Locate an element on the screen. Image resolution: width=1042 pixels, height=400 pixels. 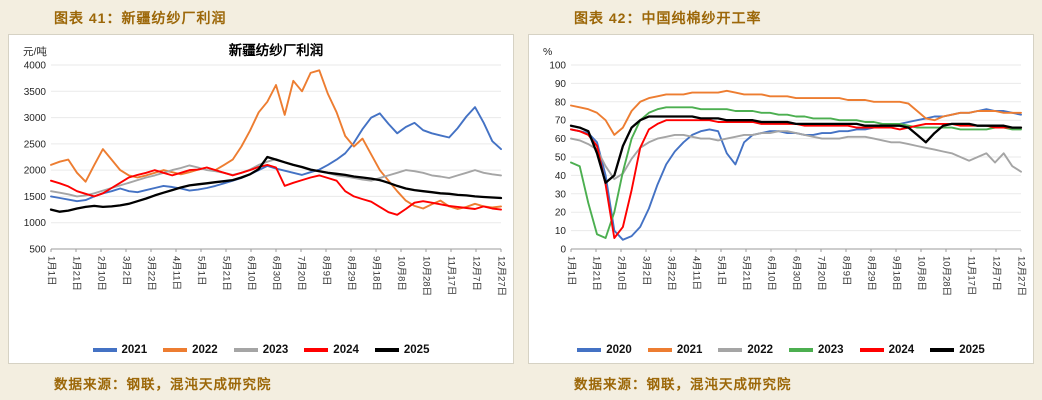
y-unit-label: % is located at coordinates (547, 52).